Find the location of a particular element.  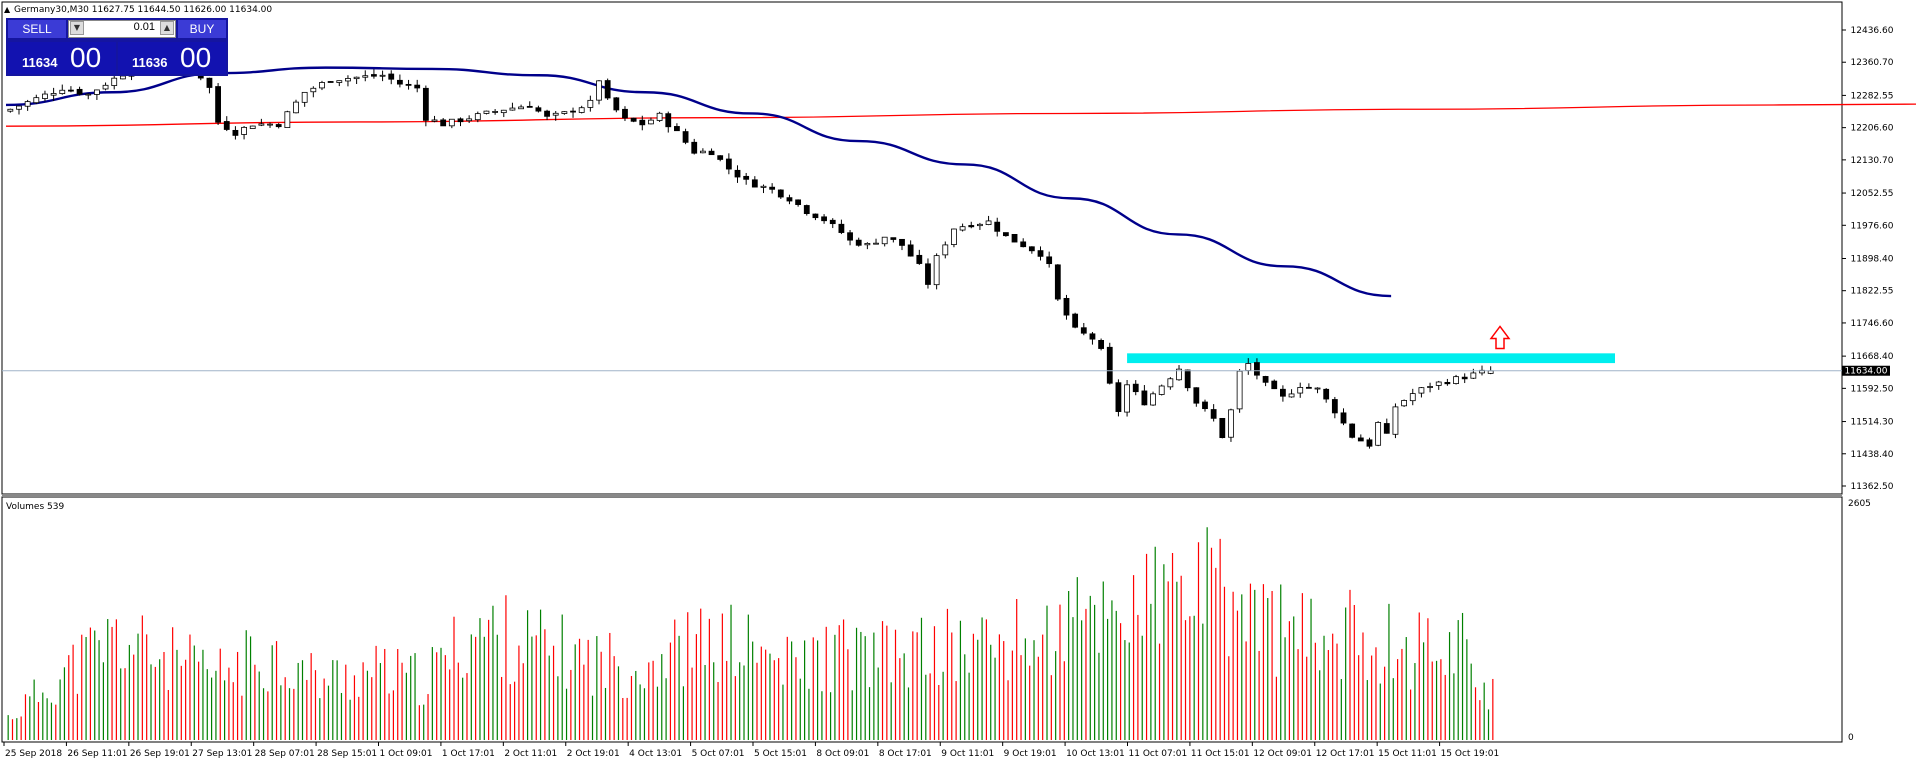

price-axis-label: 11898.40 is located at coordinates (1872, 259).